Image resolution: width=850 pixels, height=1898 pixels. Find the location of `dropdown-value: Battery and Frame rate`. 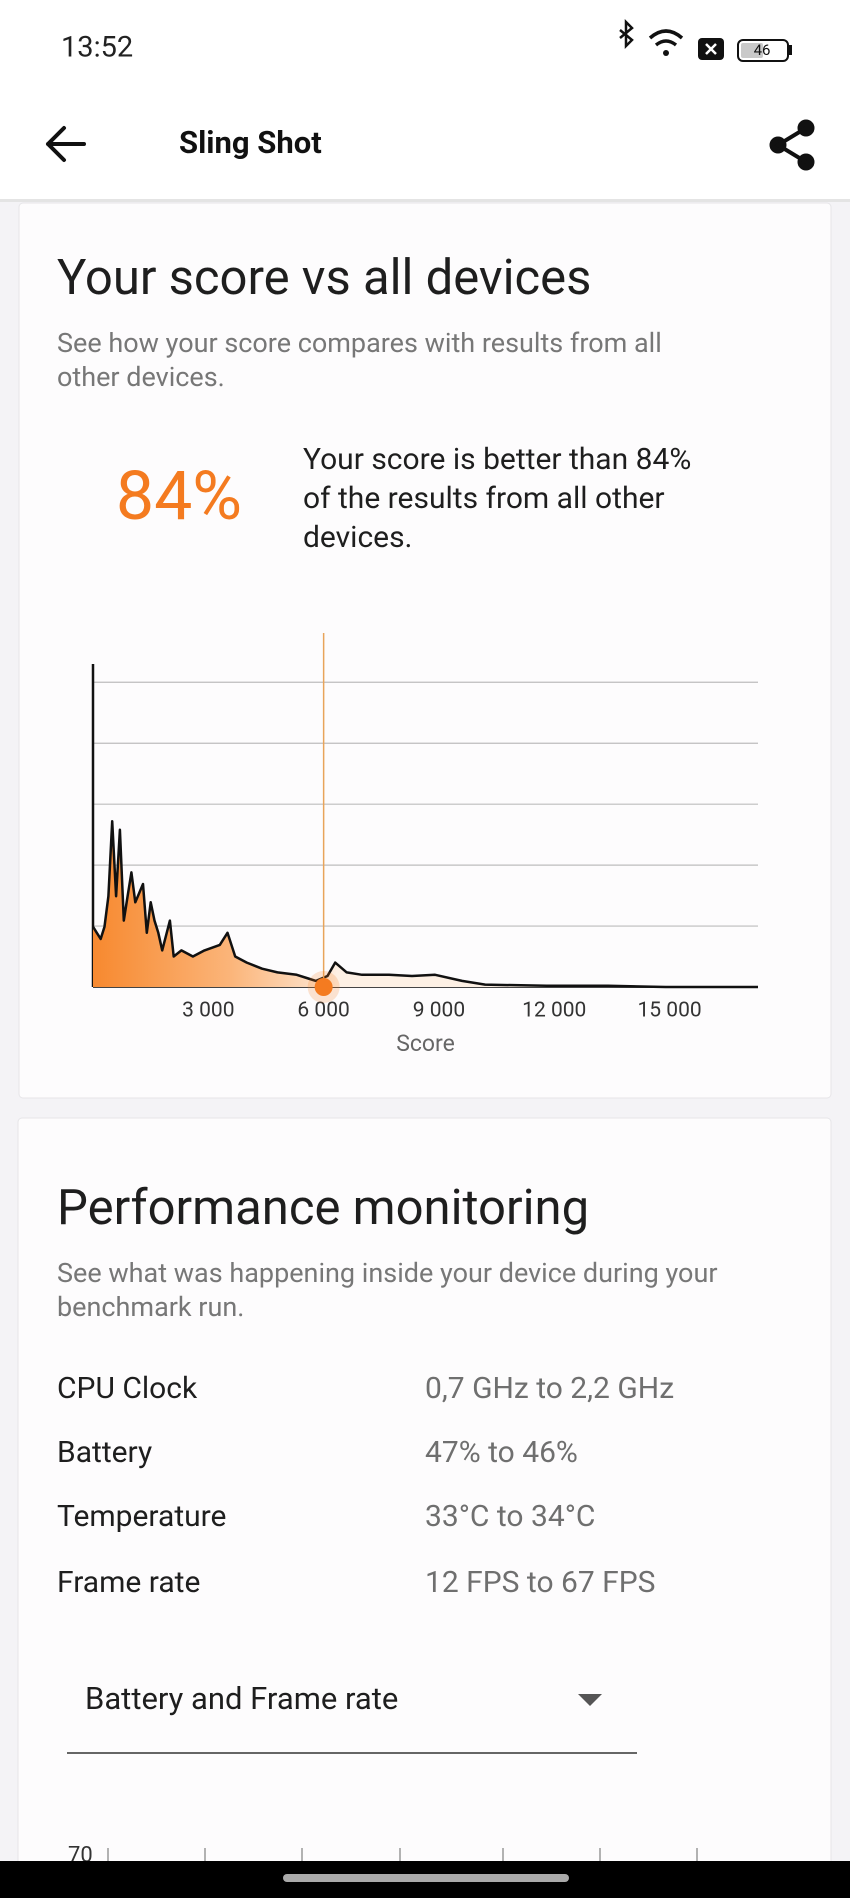

dropdown-value: Battery and Frame rate is located at coordinates (241, 1698).